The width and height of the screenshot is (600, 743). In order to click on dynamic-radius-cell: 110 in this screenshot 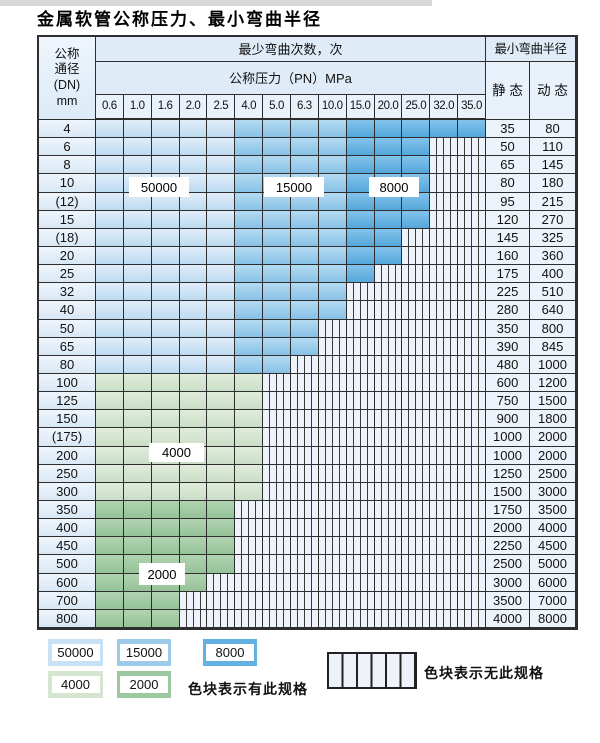, I will do `click(553, 147)`.